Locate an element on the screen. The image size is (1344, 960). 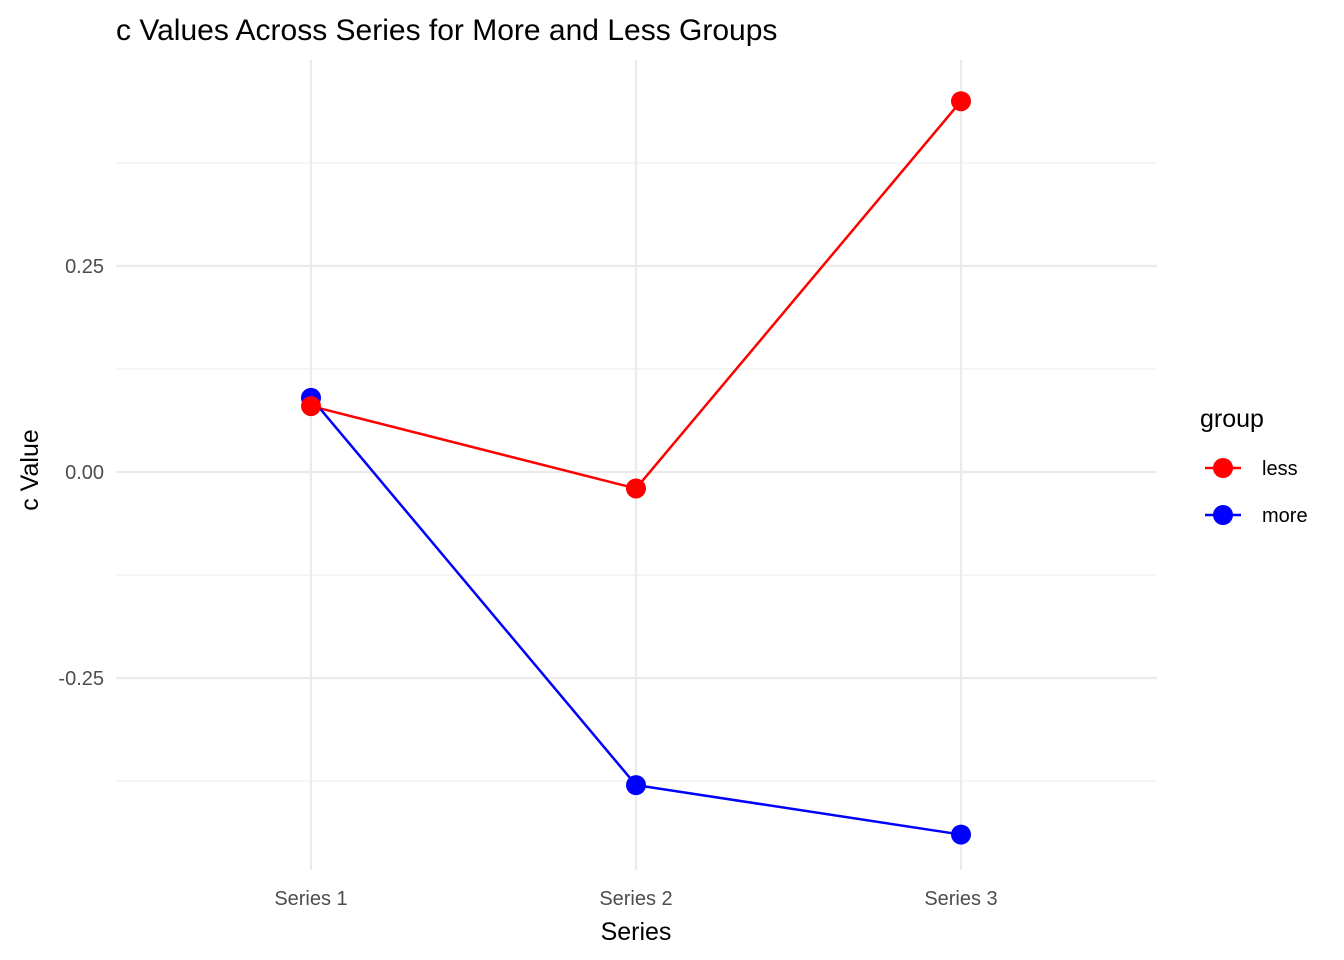
legend-items: less more is located at coordinates (1256, 492).